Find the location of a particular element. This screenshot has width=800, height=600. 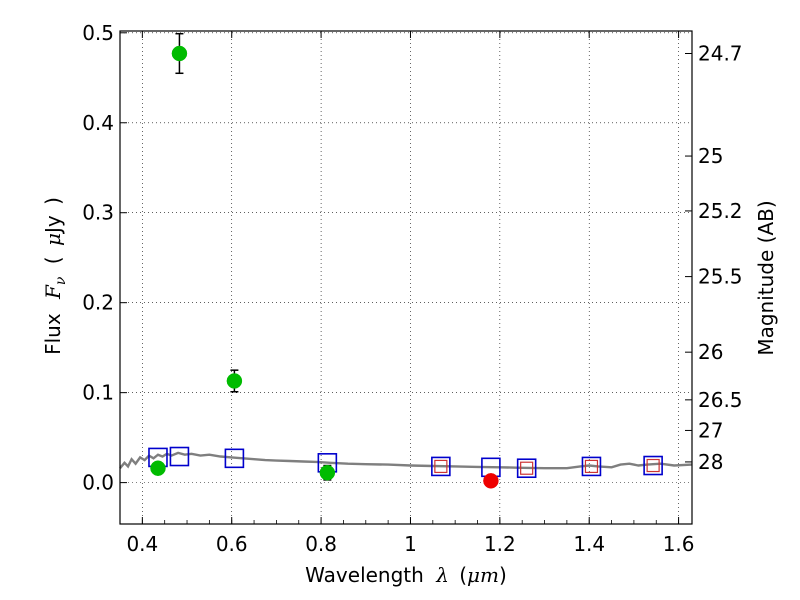

mag-tick-label: 27 is located at coordinates (710, 430).